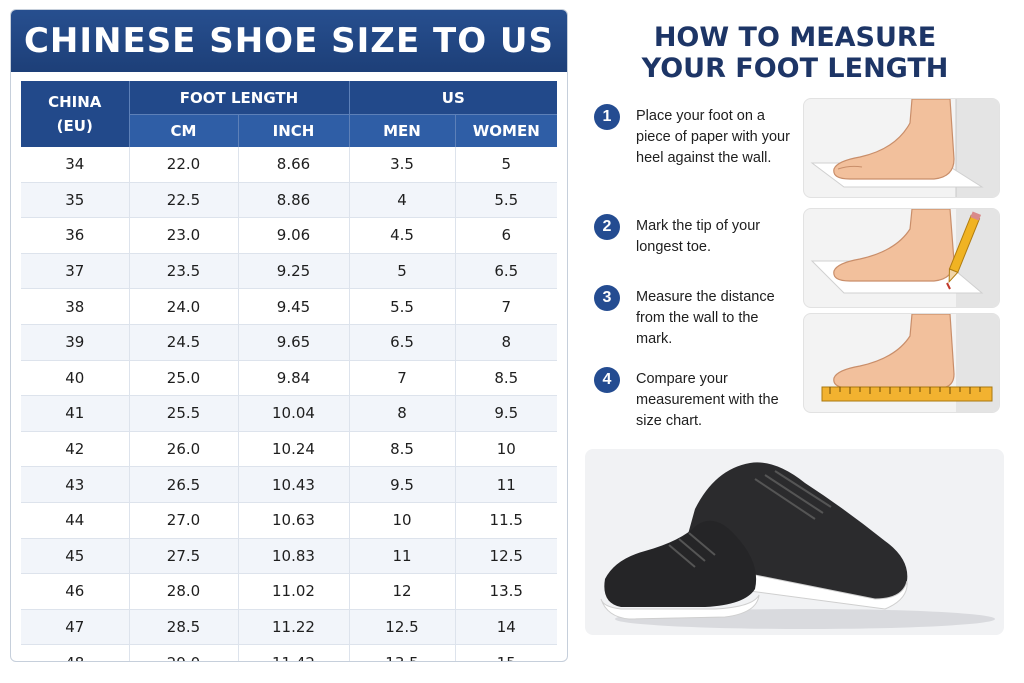 Image resolution: width=1024 pixels, height=683 pixels. Describe the element at coordinates (184, 484) in the screenshot. I see `cell-cm: 26.5` at that location.